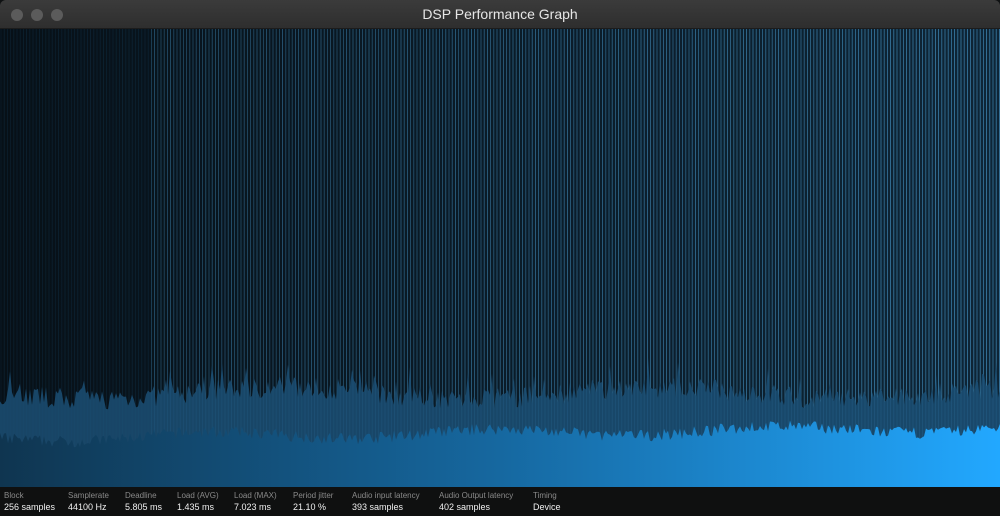 This screenshot has height=516, width=1000. I want to click on stat-period-jitter: Period jitter 21.10 %, so click(313, 502).